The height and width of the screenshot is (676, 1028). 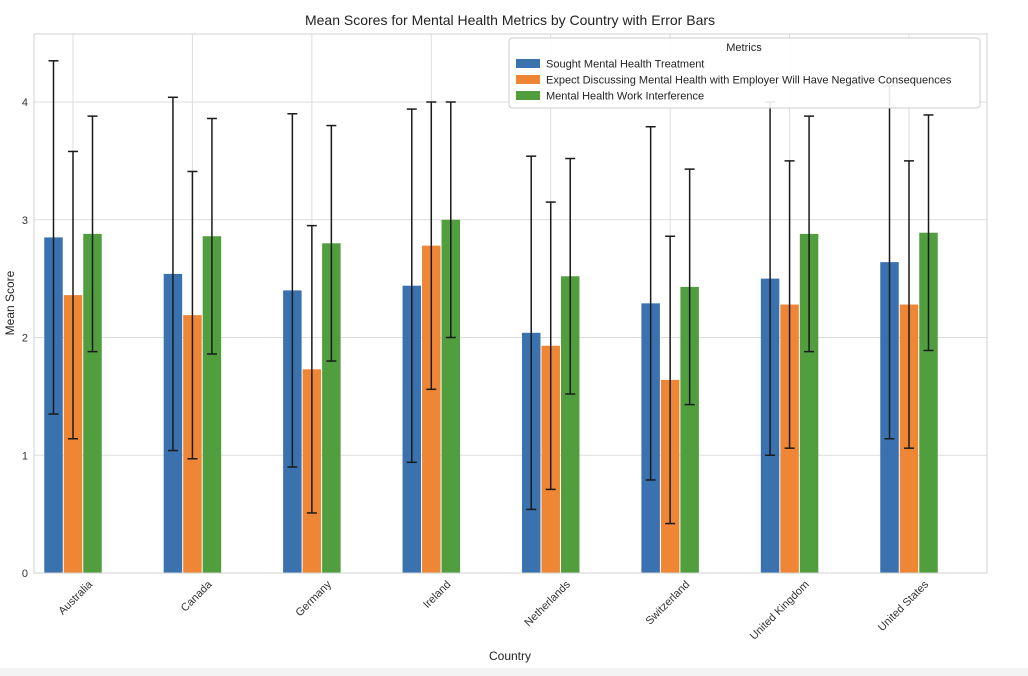 I want to click on x-tick-label: United Kingdom, so click(x=780, y=611).